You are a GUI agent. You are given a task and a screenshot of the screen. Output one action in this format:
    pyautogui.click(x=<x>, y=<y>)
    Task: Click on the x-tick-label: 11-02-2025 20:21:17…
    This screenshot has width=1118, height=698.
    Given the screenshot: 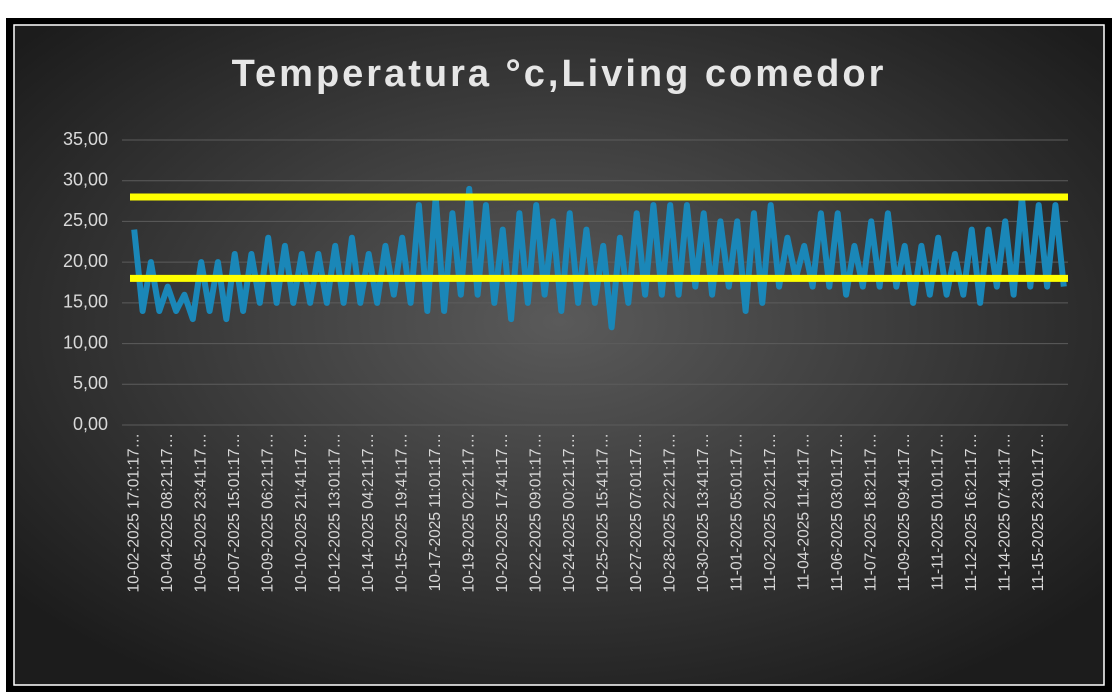 What is the action you would take?
    pyautogui.click(x=770, y=512)
    